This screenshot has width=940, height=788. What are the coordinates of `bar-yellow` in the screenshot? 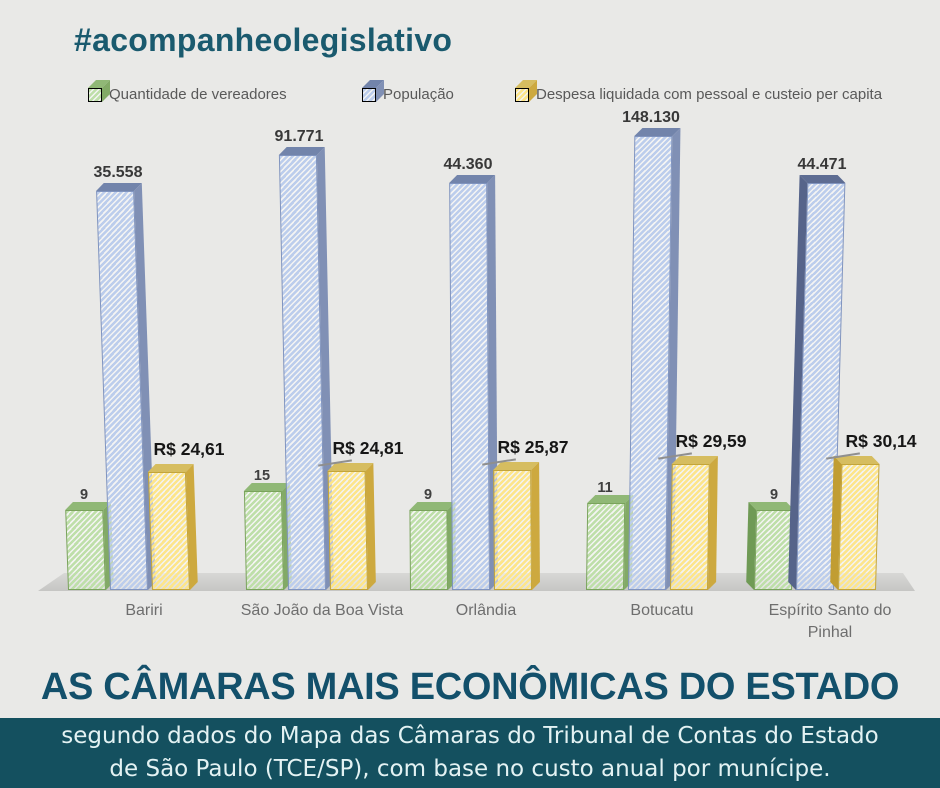 It's located at (859, 527).